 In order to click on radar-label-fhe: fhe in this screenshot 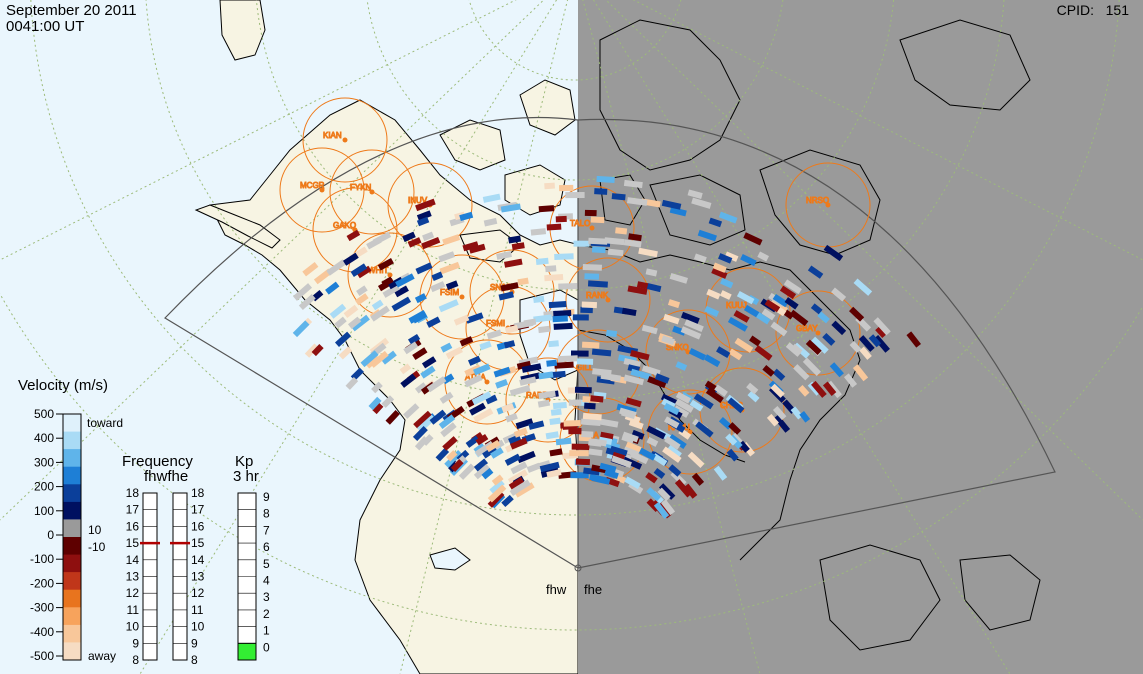, I will do `click(593, 589)`.